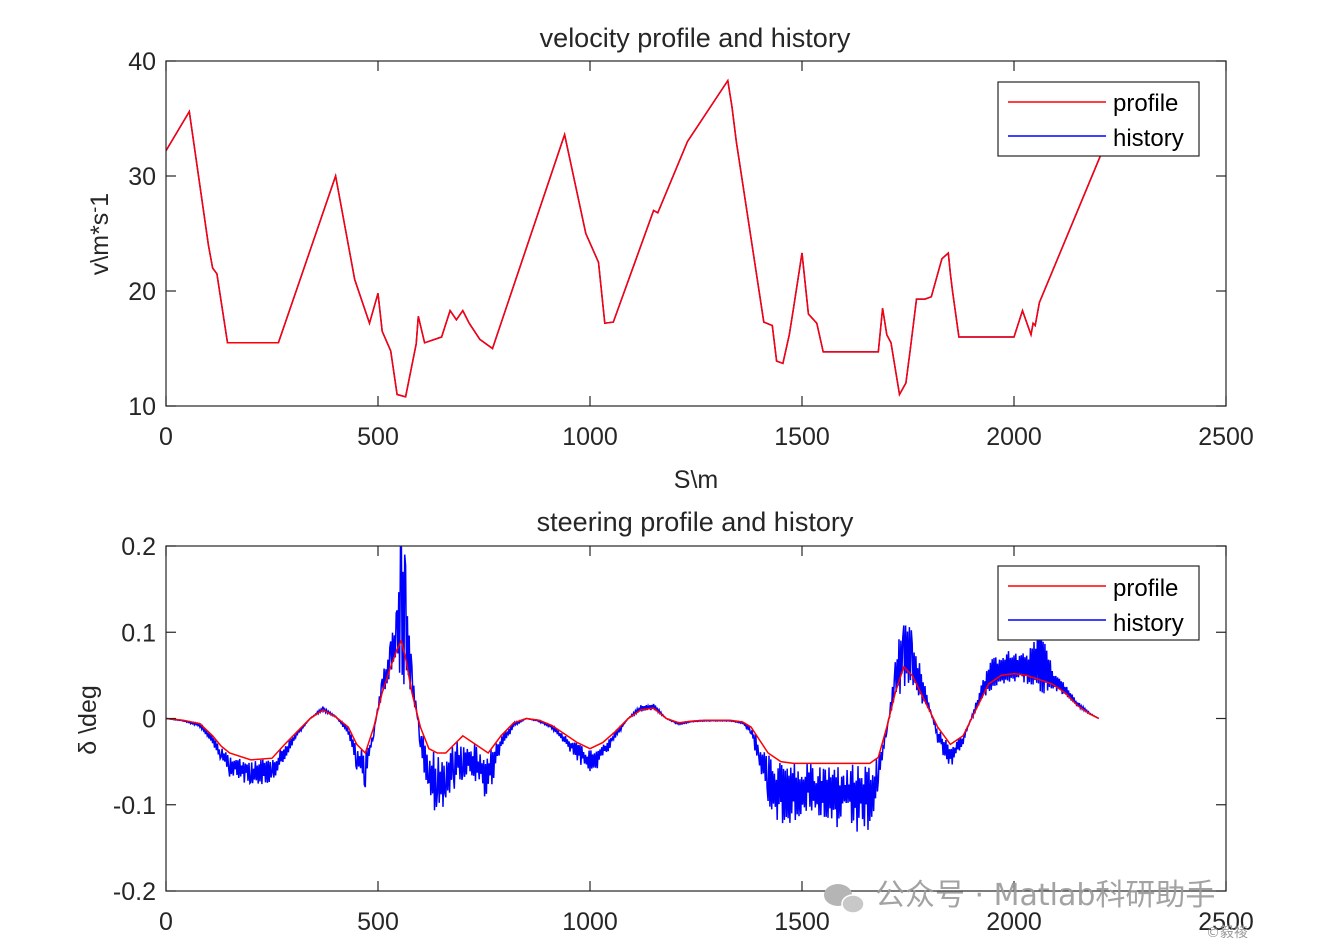 The image size is (1338, 951). What do you see at coordinates (134, 892) in the screenshot?
I see `steering-ytick-label: -0.2` at bounding box center [134, 892].